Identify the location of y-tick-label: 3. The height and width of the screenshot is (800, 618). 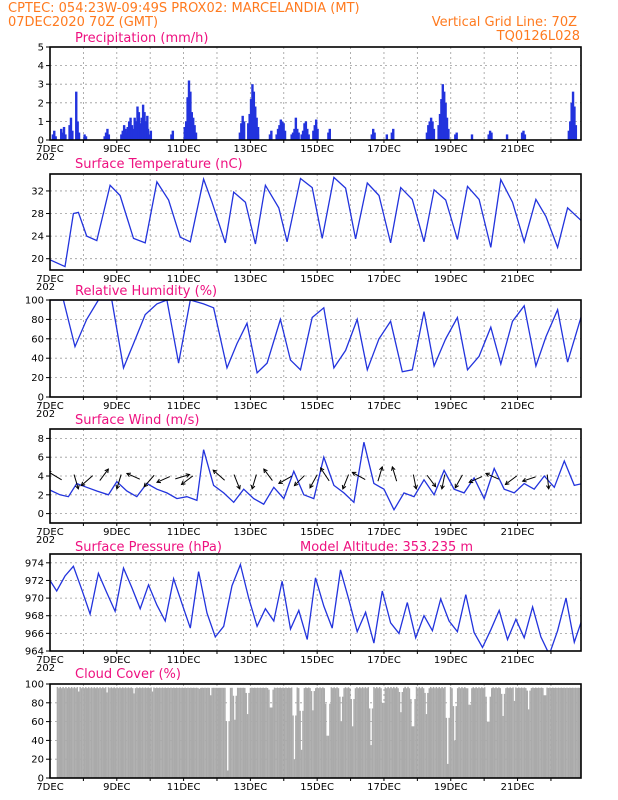
(41, 85).